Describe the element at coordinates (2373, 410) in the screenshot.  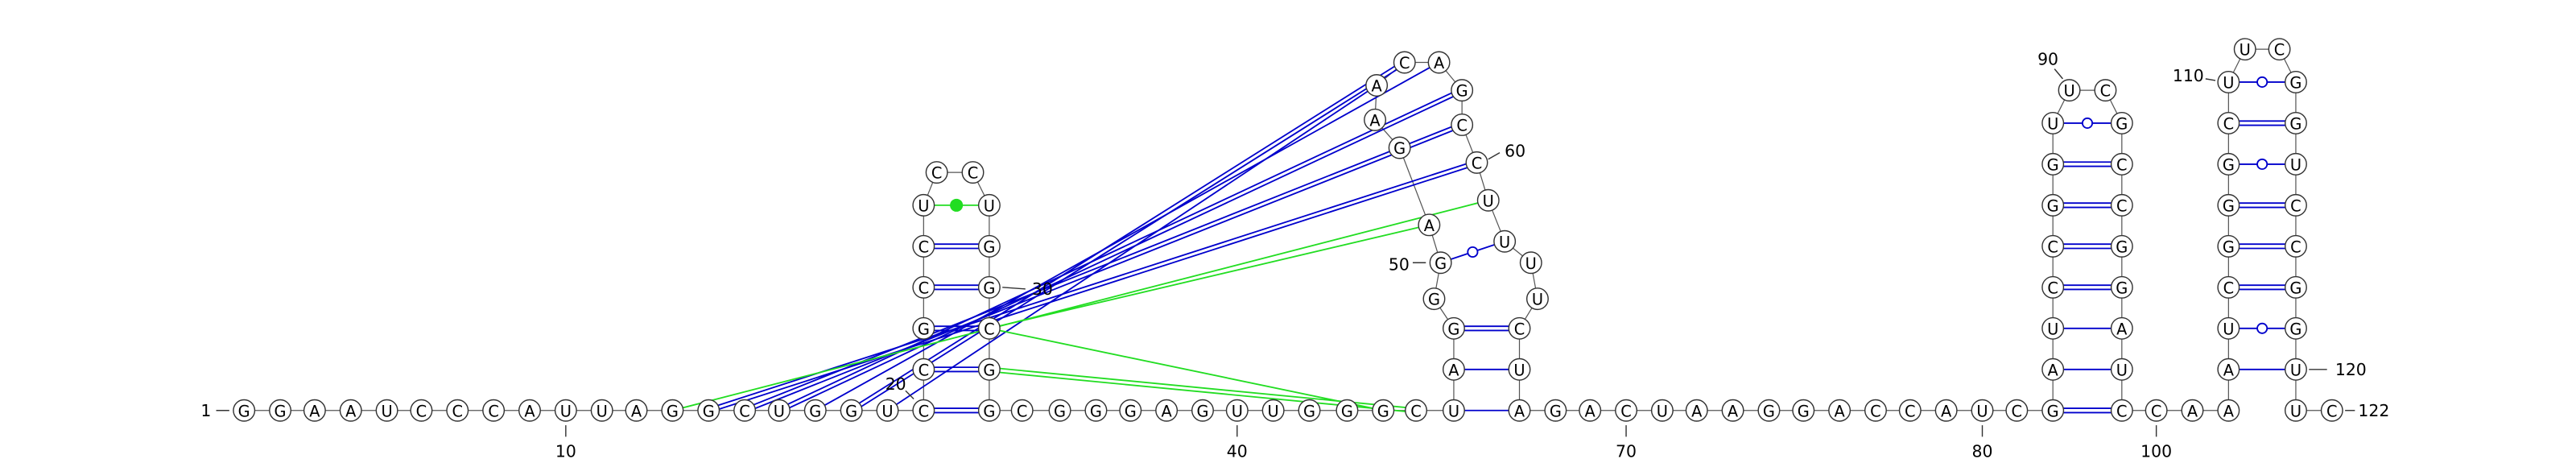
I see `position-label: 122` at that location.